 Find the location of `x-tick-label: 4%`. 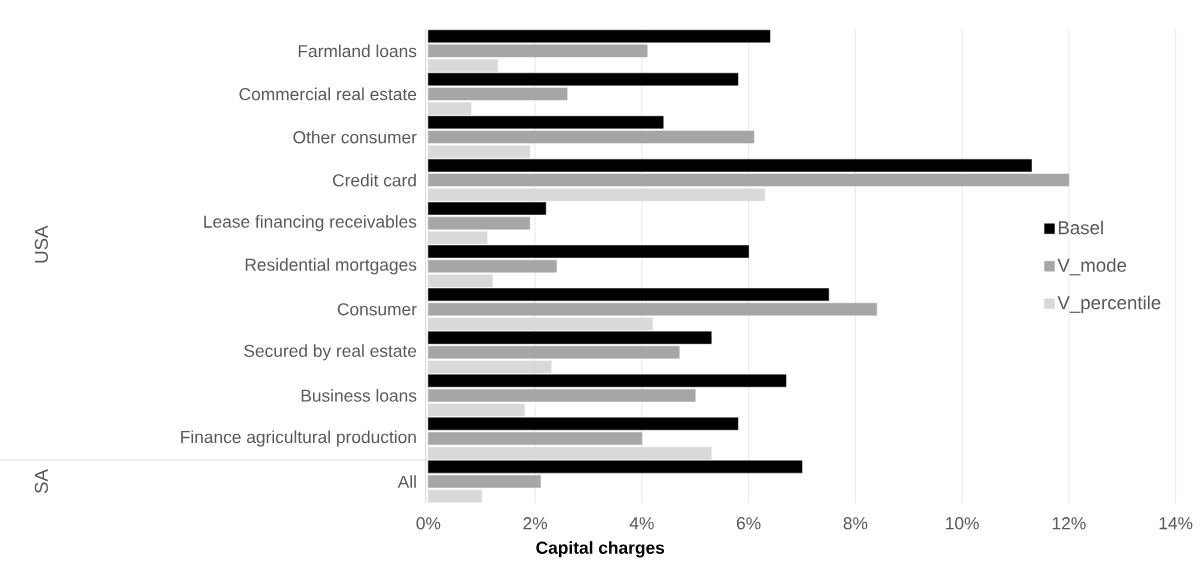

x-tick-label: 4% is located at coordinates (641, 523).